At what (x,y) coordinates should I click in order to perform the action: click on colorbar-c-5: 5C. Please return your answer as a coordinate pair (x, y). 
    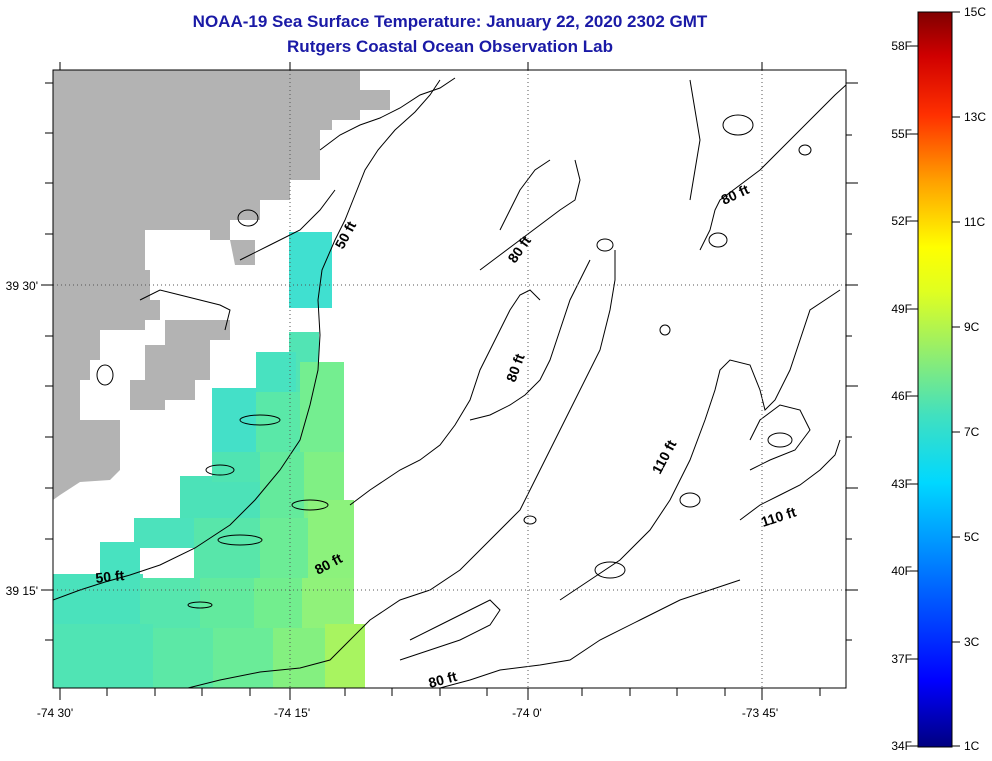
    Looking at the image, I should click on (972, 537).